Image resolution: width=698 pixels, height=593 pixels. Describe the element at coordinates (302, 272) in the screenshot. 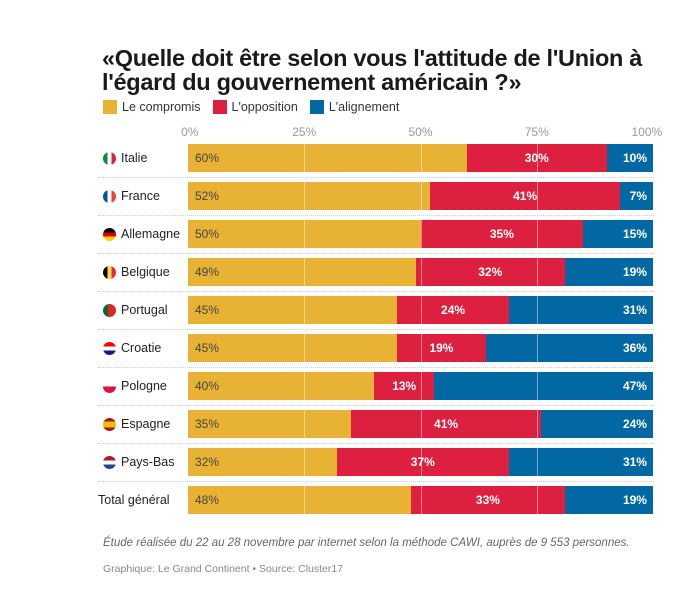

I see `bar-segment-compromis: 49%` at that location.